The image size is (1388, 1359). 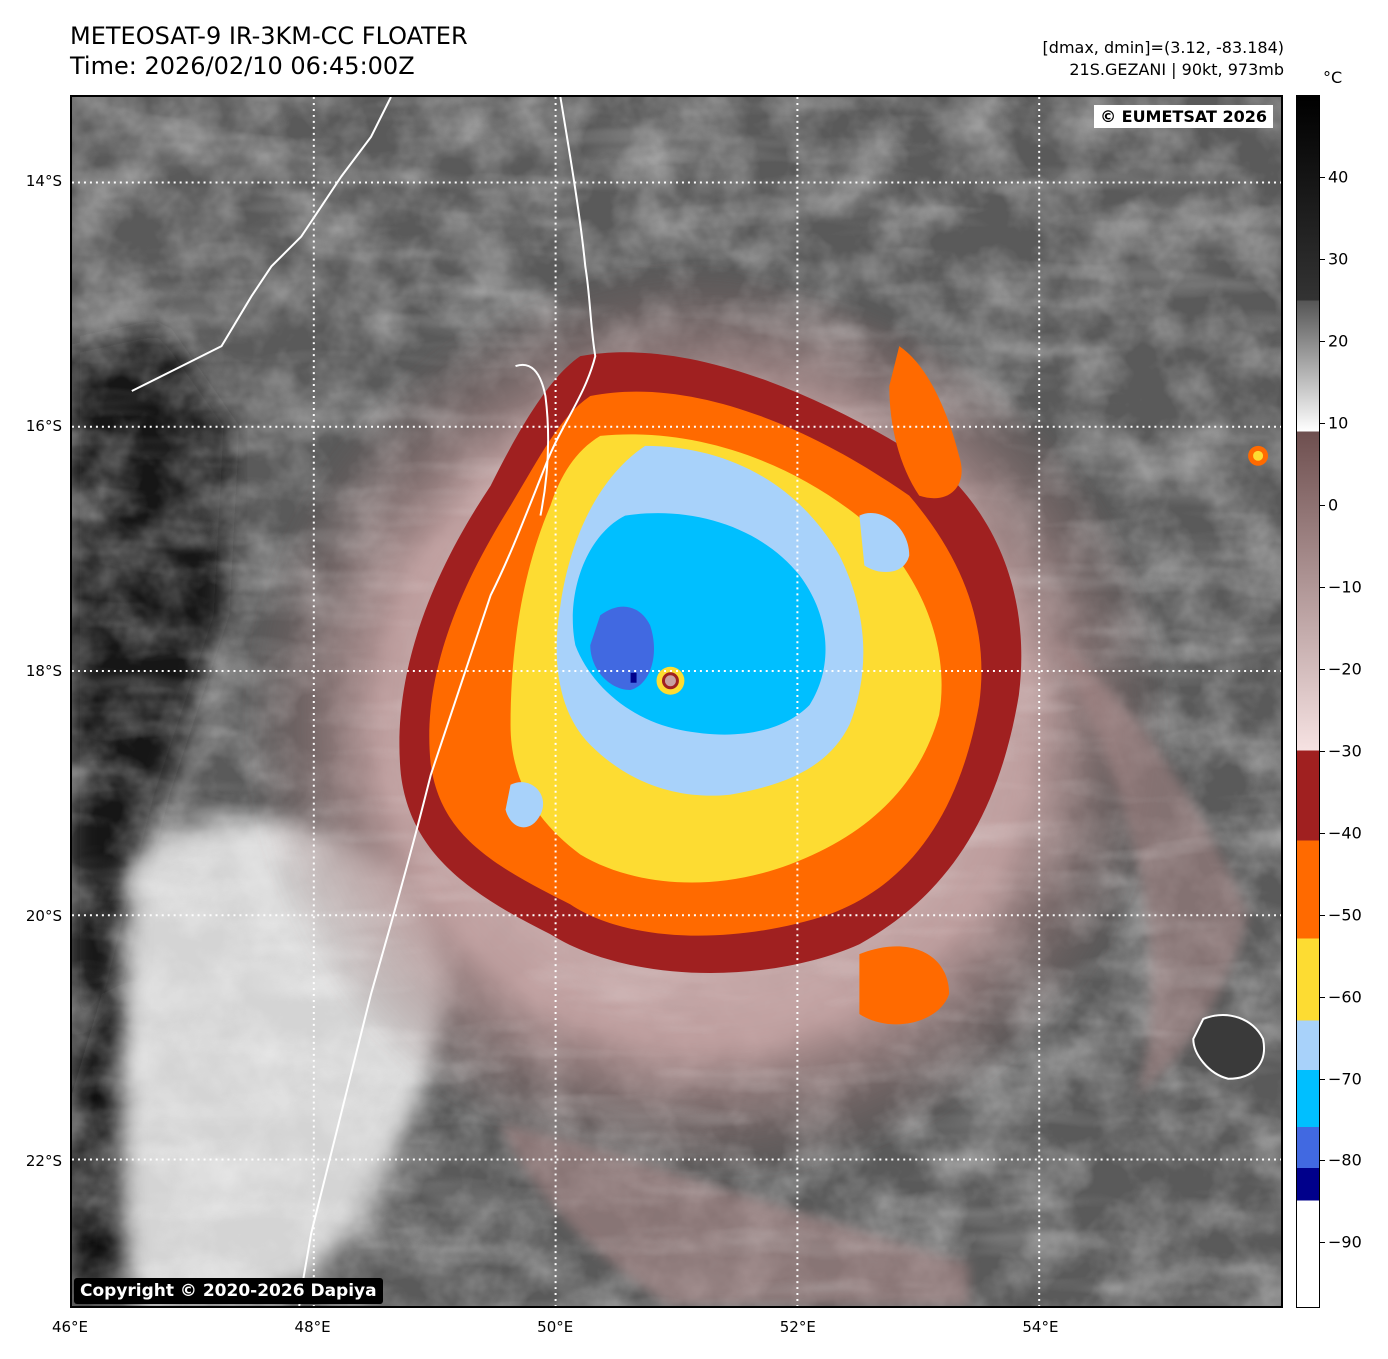 I want to click on observation-time: Time: 2026/02/10 06:45:00Z, so click(x=242, y=66).